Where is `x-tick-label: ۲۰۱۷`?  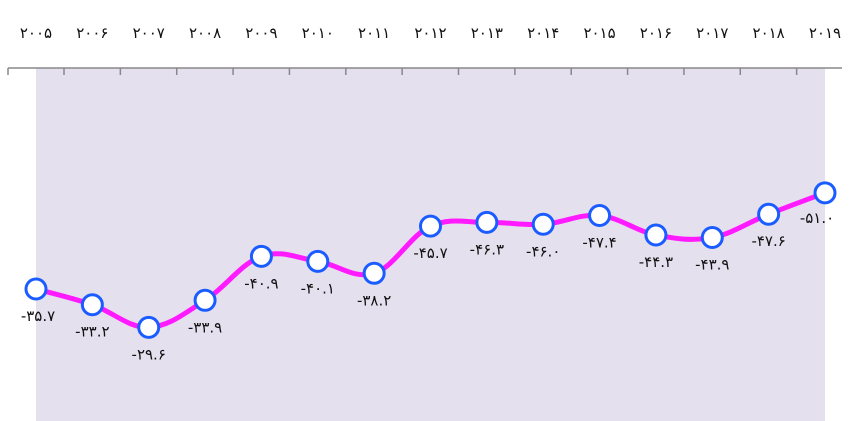 x-tick-label: ۲۰۱۷ is located at coordinates (712, 33).